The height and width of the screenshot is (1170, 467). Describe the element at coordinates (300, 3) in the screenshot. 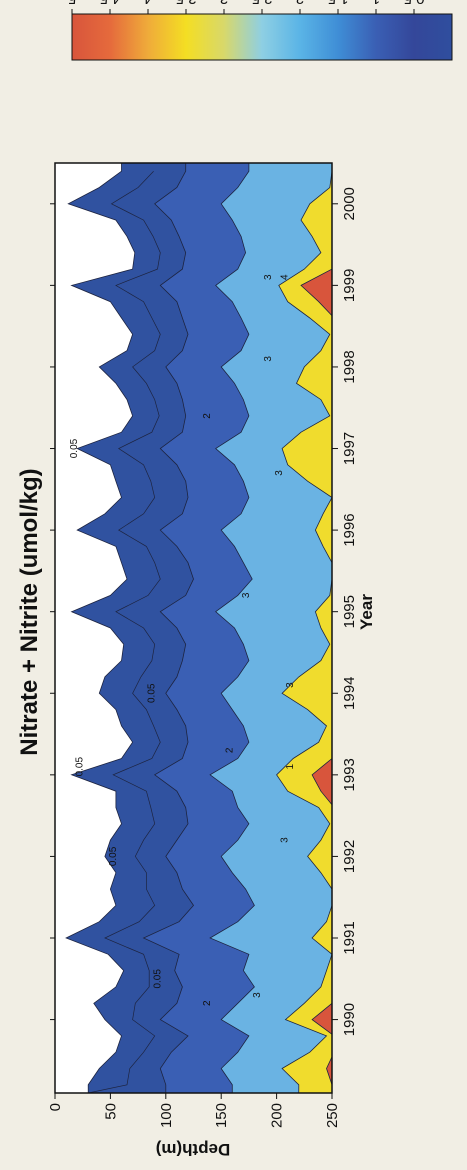

I see `colorbar-tick-label-2: 2` at that location.